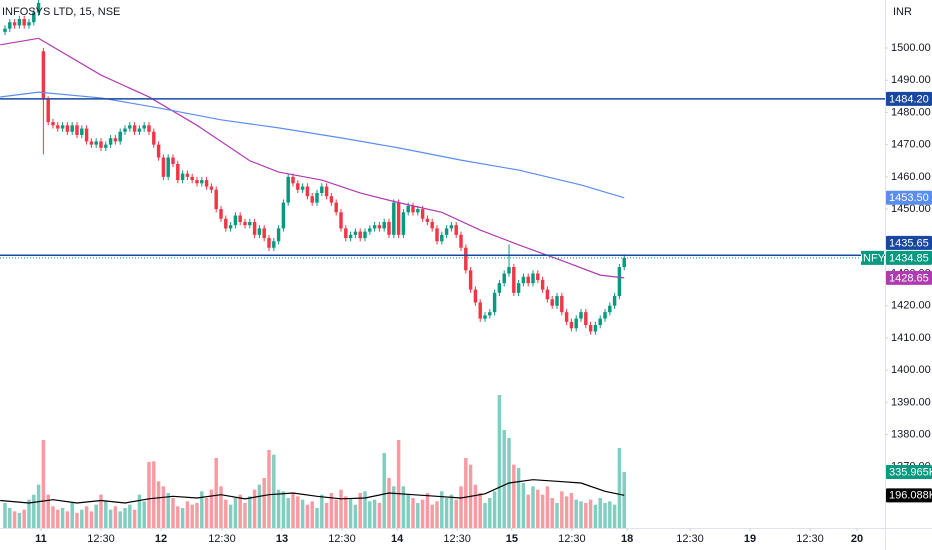  Describe the element at coordinates (457, 539) in the screenshot. I see `x-tick-label: 12:30` at that location.